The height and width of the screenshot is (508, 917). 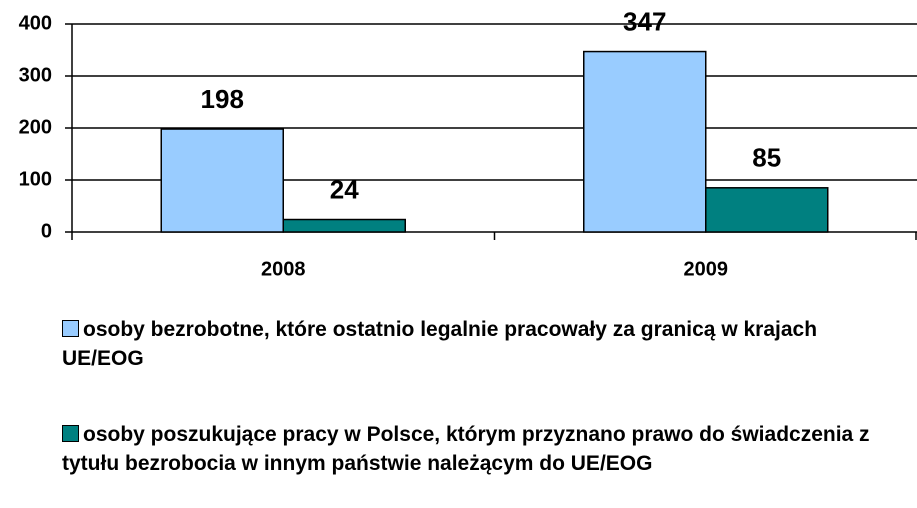 What do you see at coordinates (766, 158) in the screenshot?
I see `value-label: 85` at bounding box center [766, 158].